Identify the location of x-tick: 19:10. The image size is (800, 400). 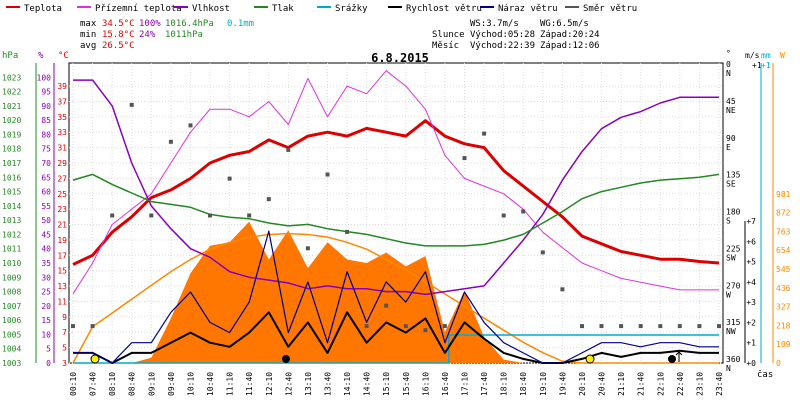
(543, 384).